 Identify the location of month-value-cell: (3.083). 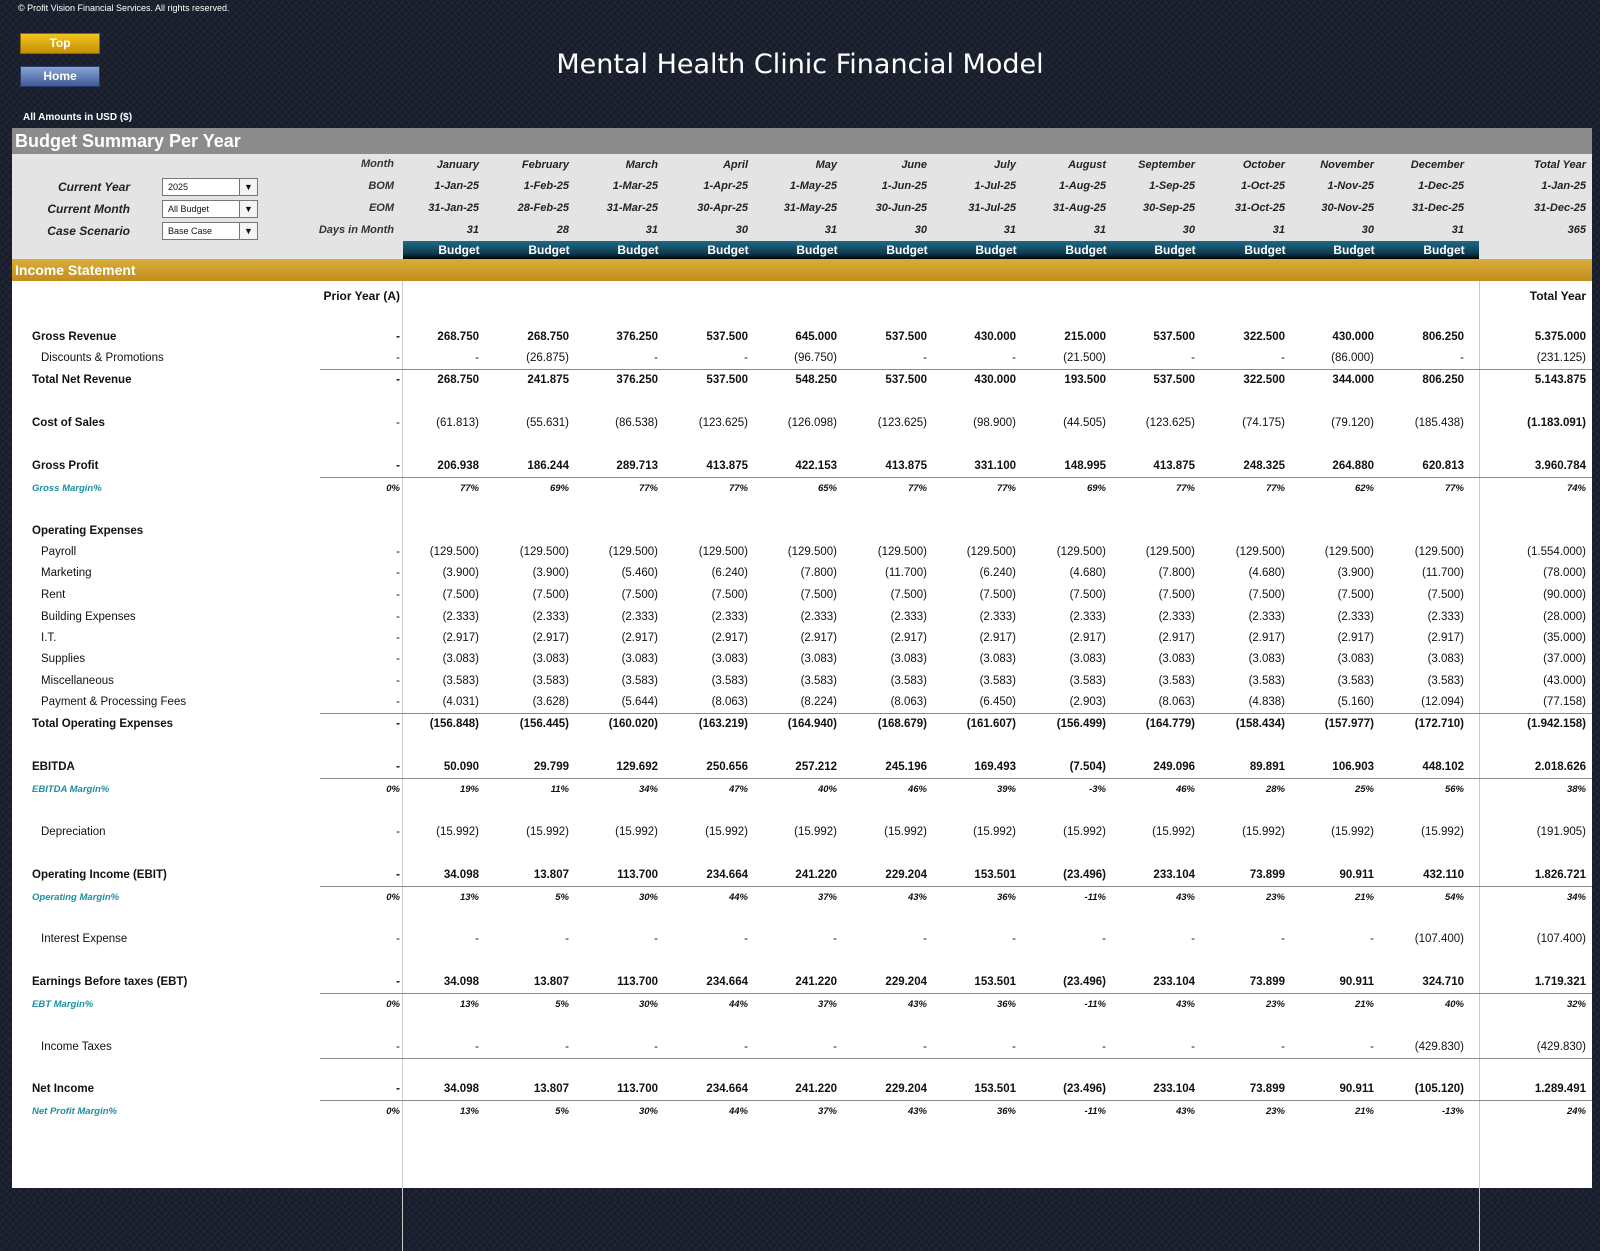
(460, 659).